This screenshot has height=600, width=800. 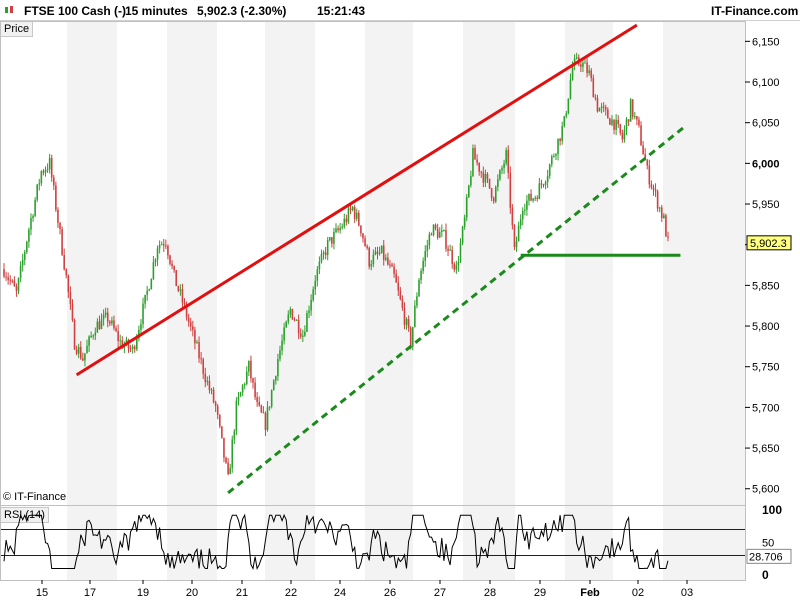 I want to click on y-tick-label: 5,950, so click(x=766, y=205).